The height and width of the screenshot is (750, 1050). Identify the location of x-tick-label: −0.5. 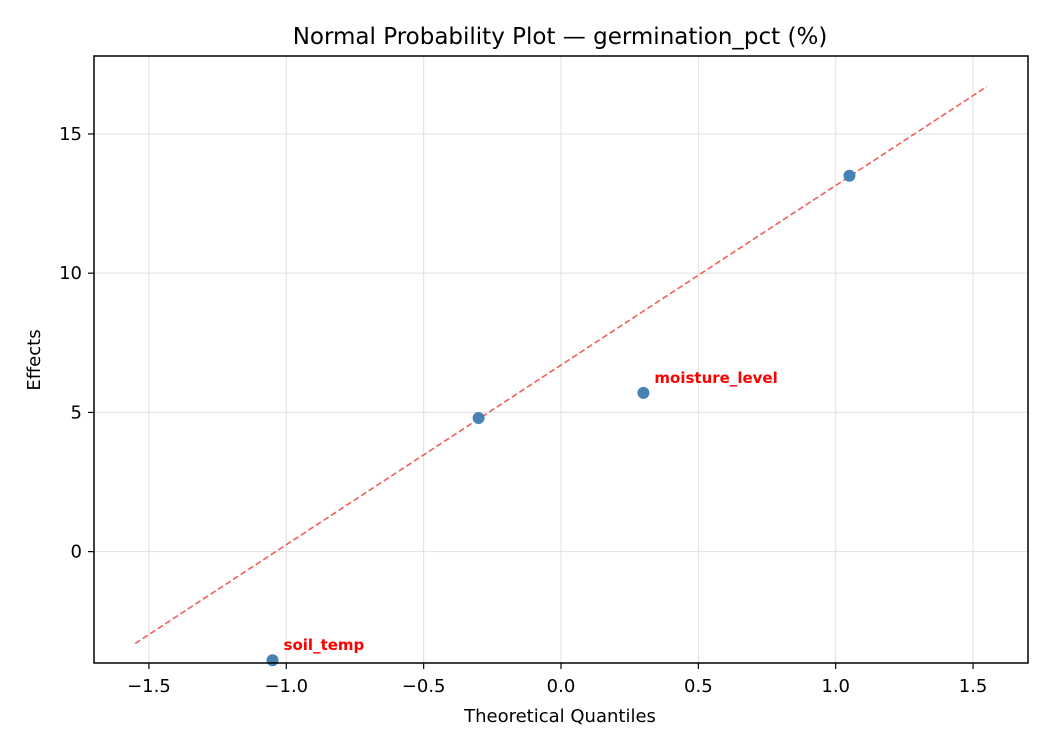
(424, 686).